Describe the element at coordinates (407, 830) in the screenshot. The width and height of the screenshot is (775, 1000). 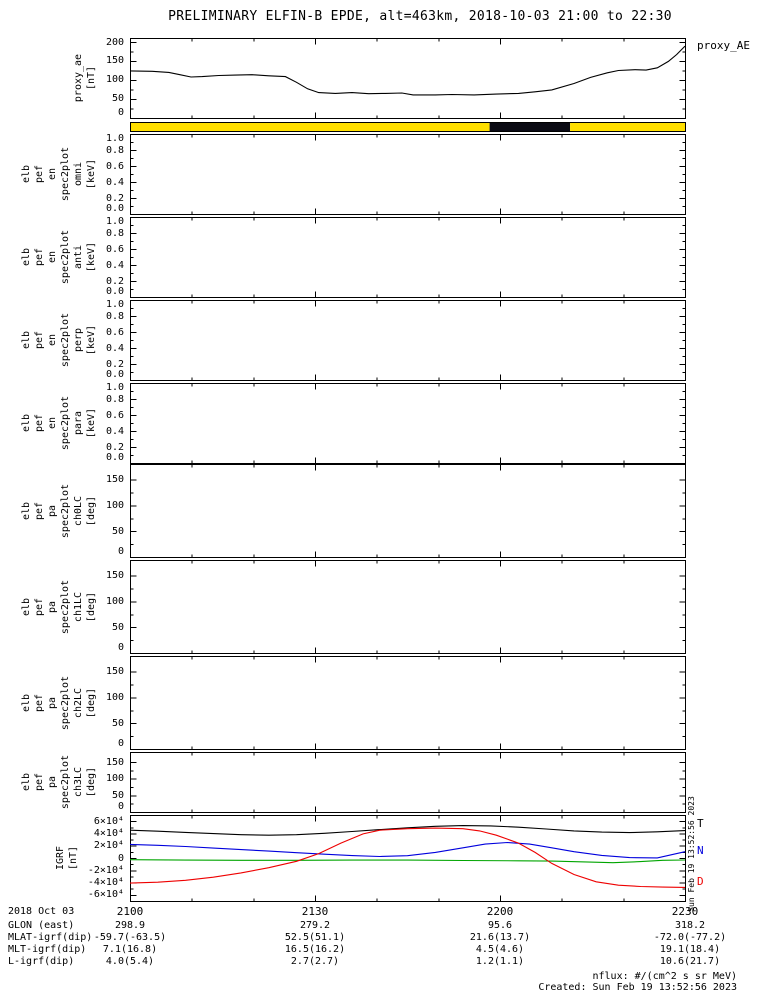
I see `series-T-line` at that location.